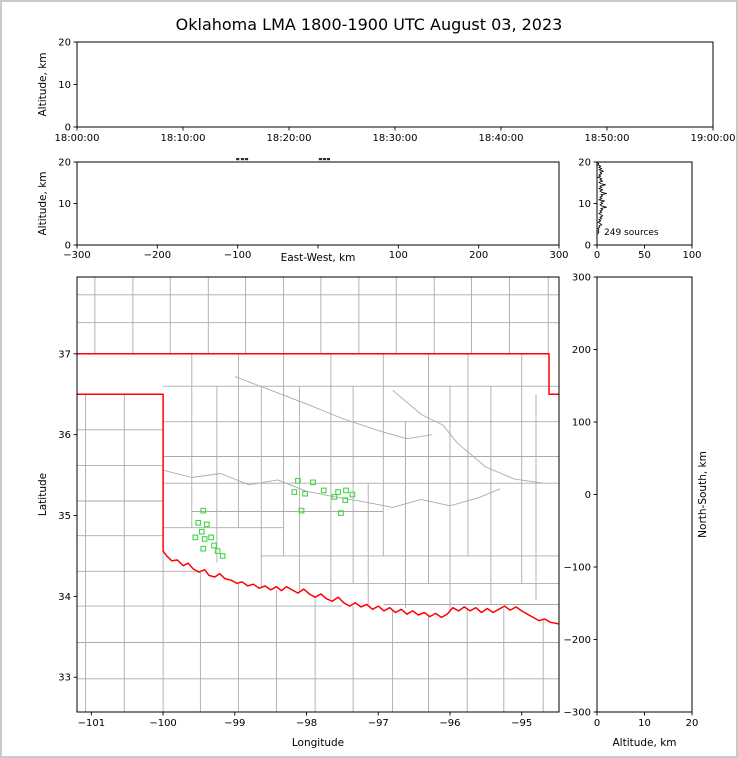 The width and height of the screenshot is (738, 758). Describe the element at coordinates (64, 435) in the screenshot. I see `y-tick-label: 36` at that location.